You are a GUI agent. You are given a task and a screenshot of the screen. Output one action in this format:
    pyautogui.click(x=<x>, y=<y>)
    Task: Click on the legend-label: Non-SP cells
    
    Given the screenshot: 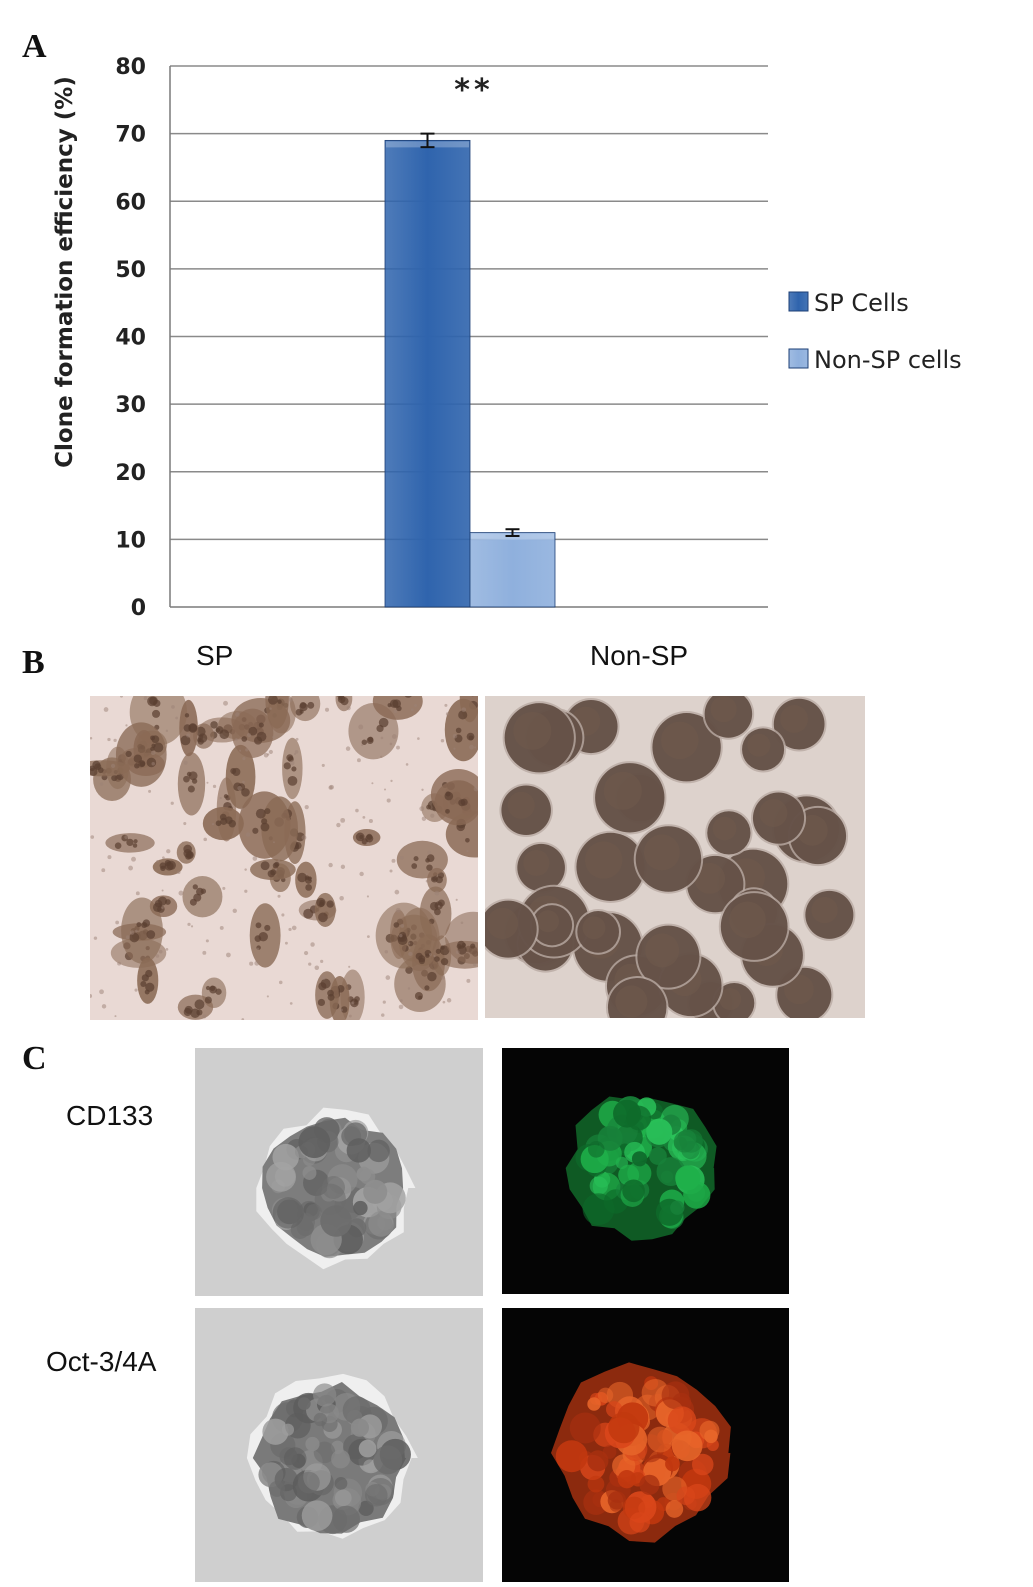 What is the action you would take?
    pyautogui.click(x=888, y=360)
    